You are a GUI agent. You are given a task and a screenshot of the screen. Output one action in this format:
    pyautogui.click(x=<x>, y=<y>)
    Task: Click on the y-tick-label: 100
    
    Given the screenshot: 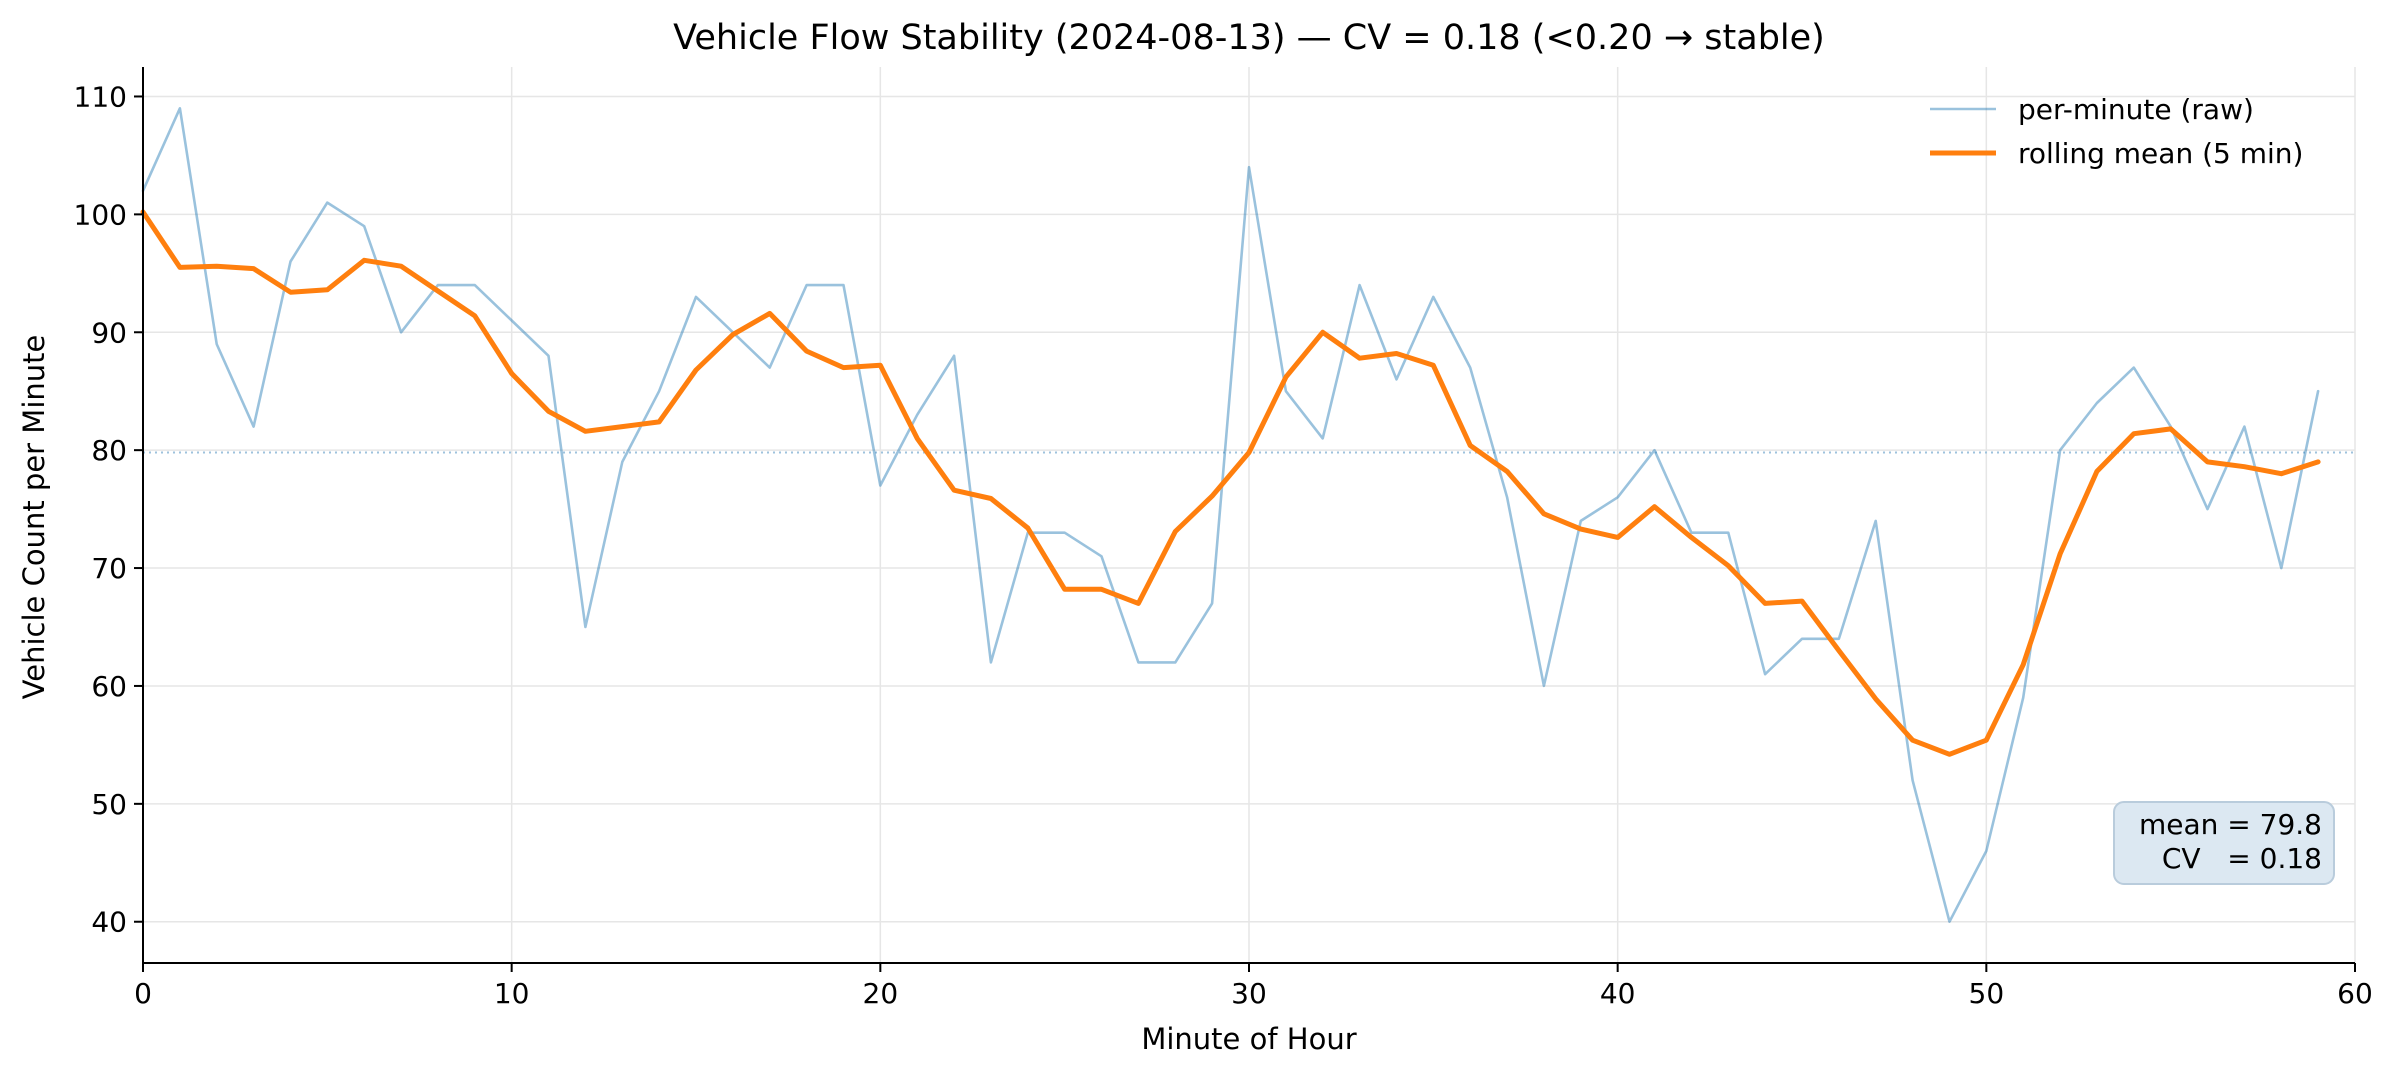 What is the action you would take?
    pyautogui.click(x=100, y=214)
    